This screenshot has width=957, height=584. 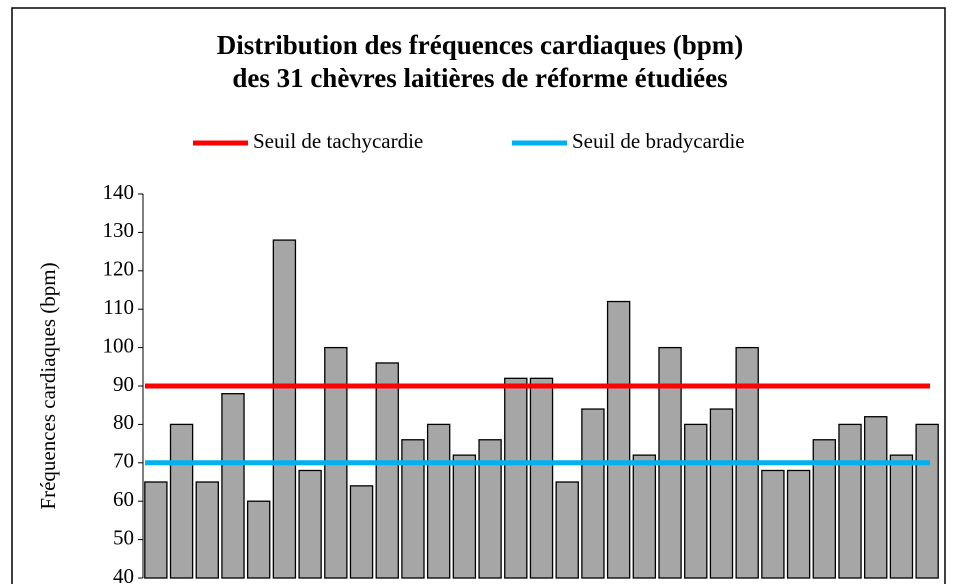 I want to click on y-tick-label: 40, so click(x=123, y=574).